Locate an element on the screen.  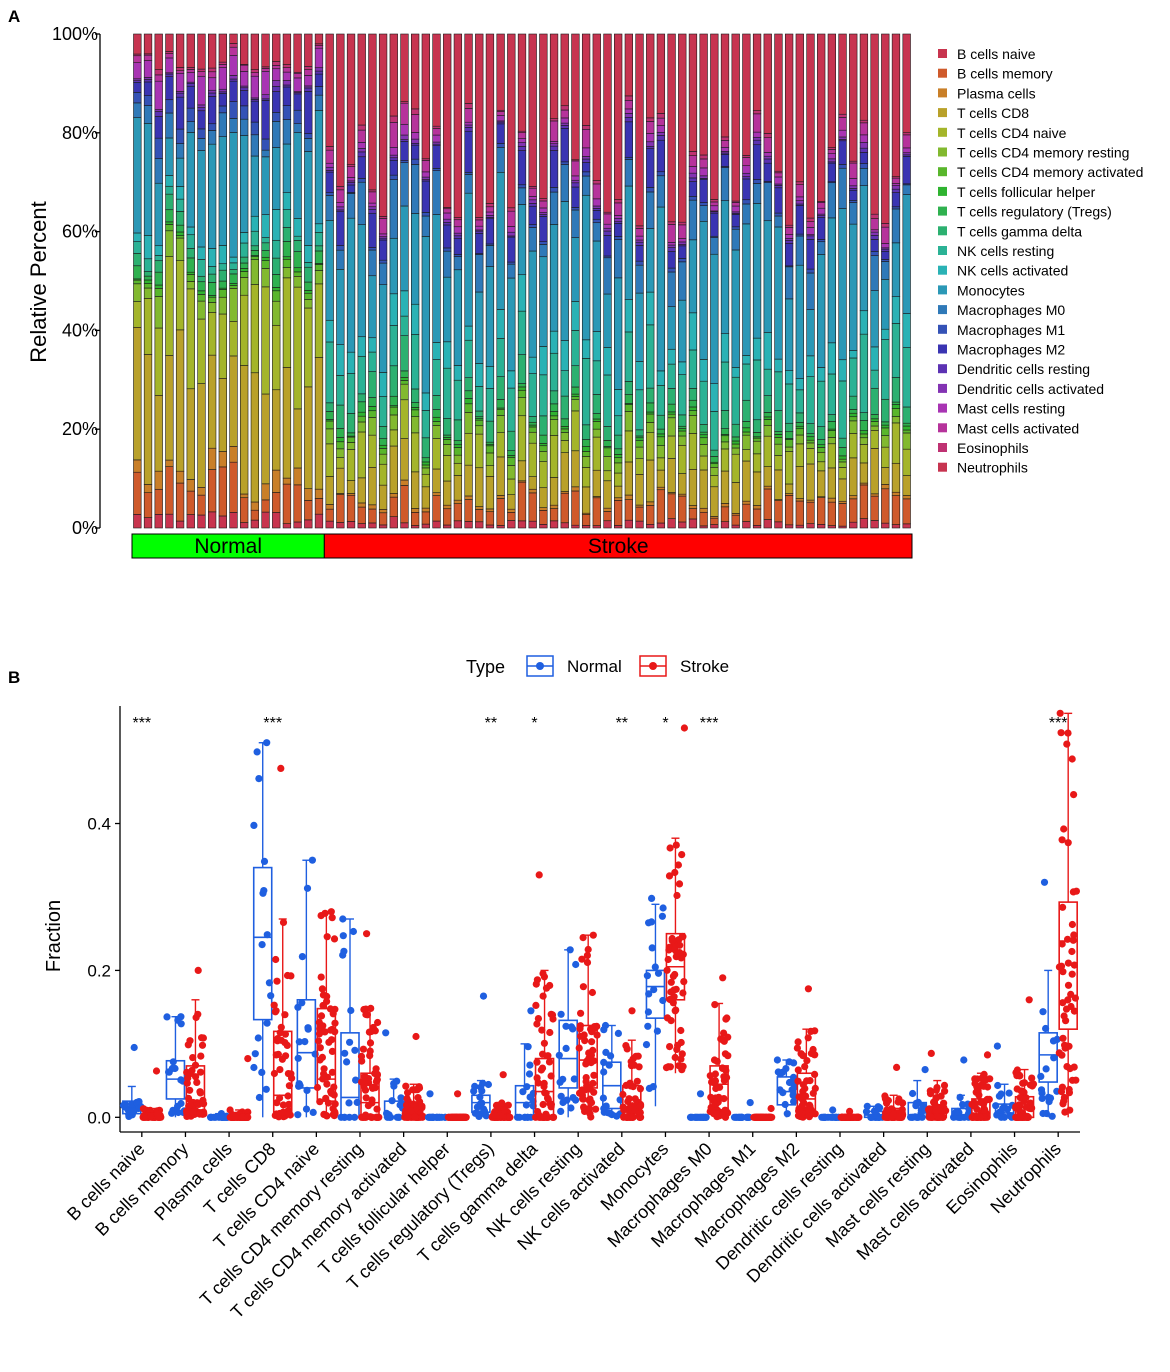
chart-a-y-axis: 0%20%40%60%80%100% is located at coordinates (76, 281).